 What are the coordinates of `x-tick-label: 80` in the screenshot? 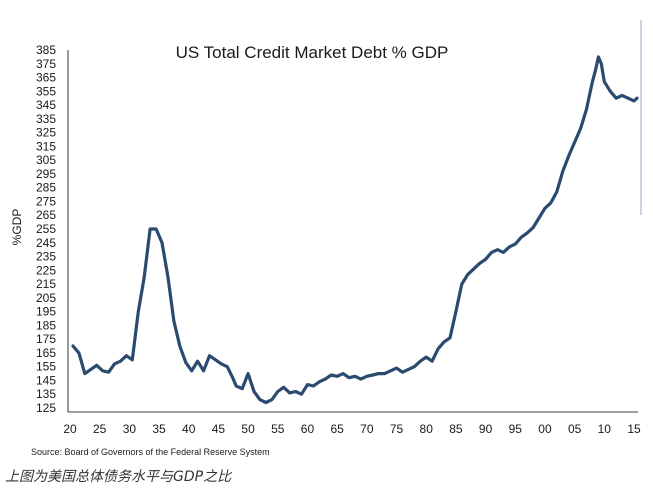 It's located at (427, 429).